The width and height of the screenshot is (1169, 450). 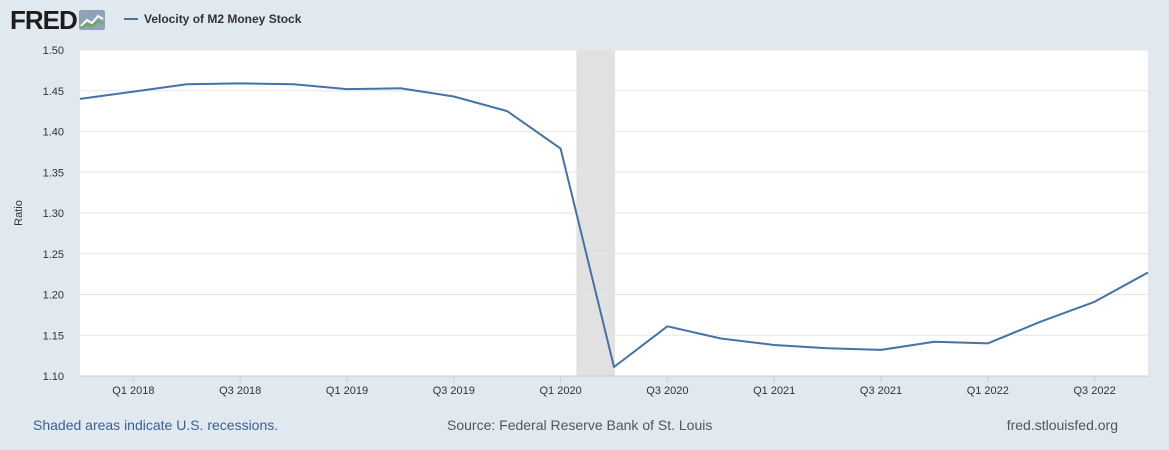 What do you see at coordinates (53, 51) in the screenshot?
I see `y-tick-label: 1.50` at bounding box center [53, 51].